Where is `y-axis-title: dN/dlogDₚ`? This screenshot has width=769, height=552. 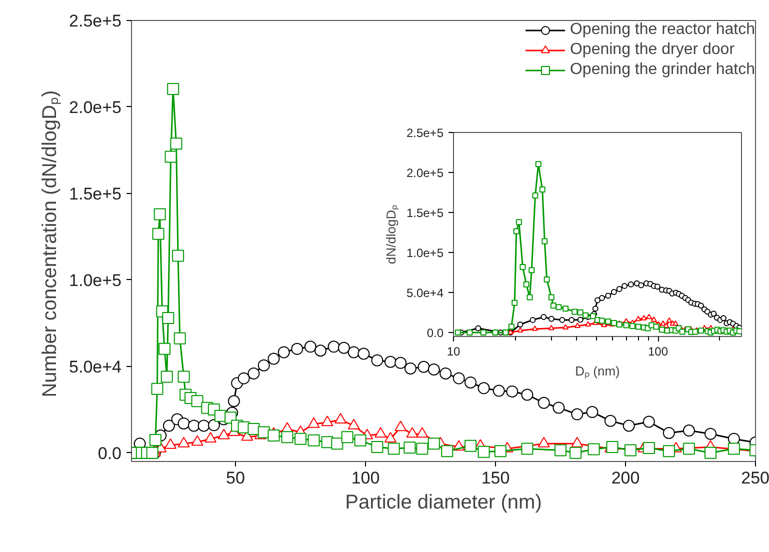 y-axis-title: dN/dlogDₚ is located at coordinates (391, 234).